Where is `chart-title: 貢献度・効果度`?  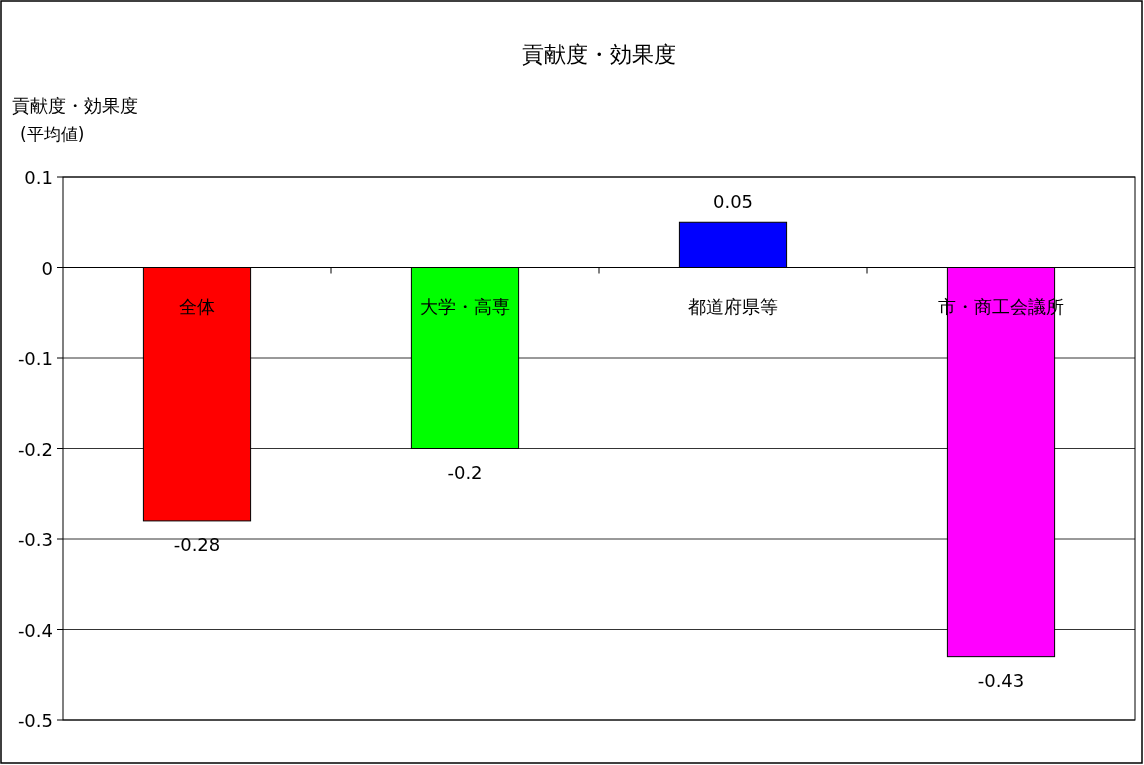
chart-title: 貢献度・効果度 is located at coordinates (599, 54).